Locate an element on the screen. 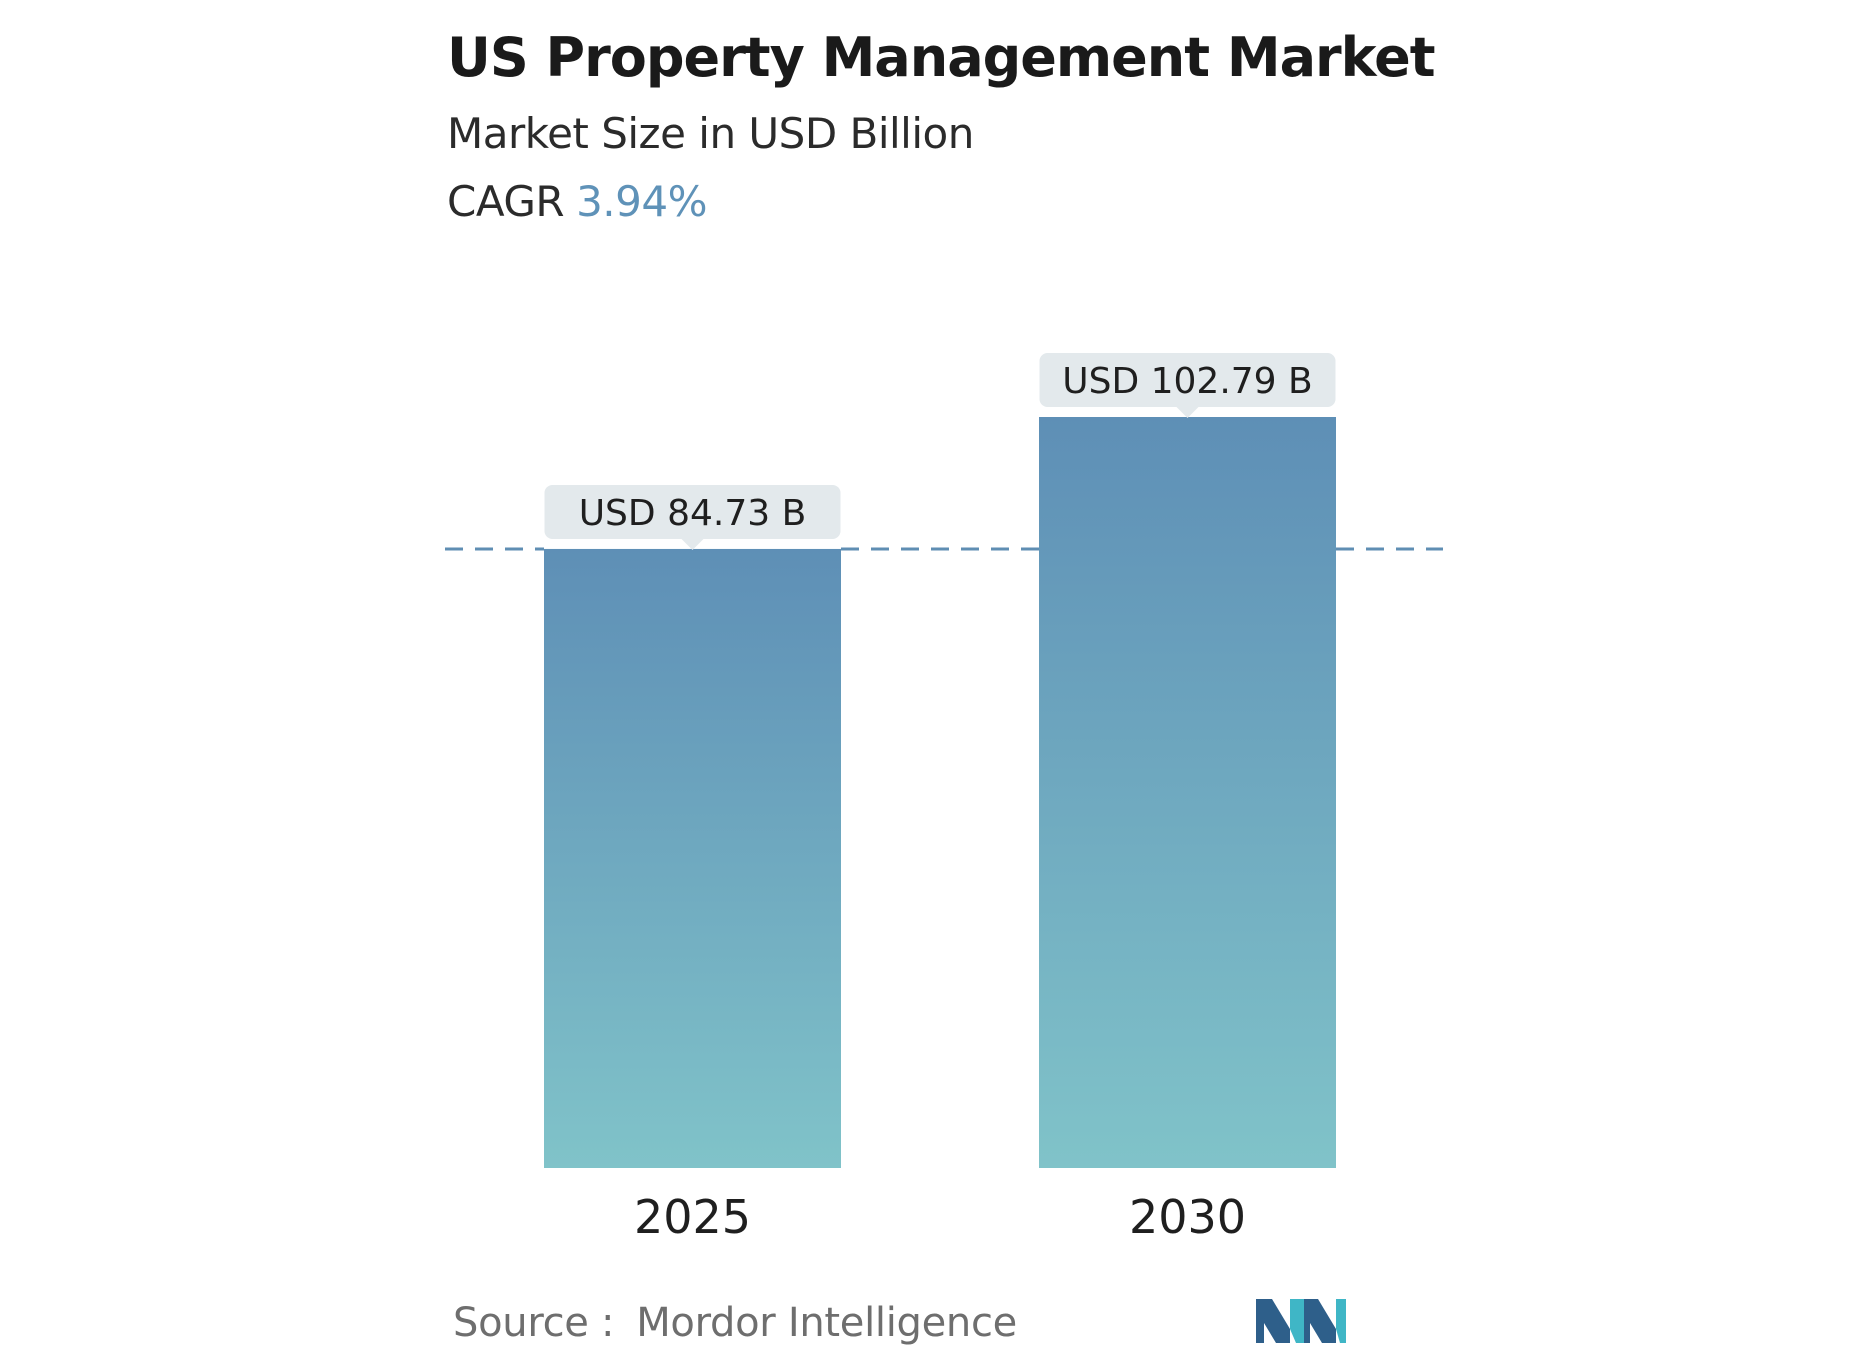  x-tick-label-2025: 2025 is located at coordinates (692, 1217).